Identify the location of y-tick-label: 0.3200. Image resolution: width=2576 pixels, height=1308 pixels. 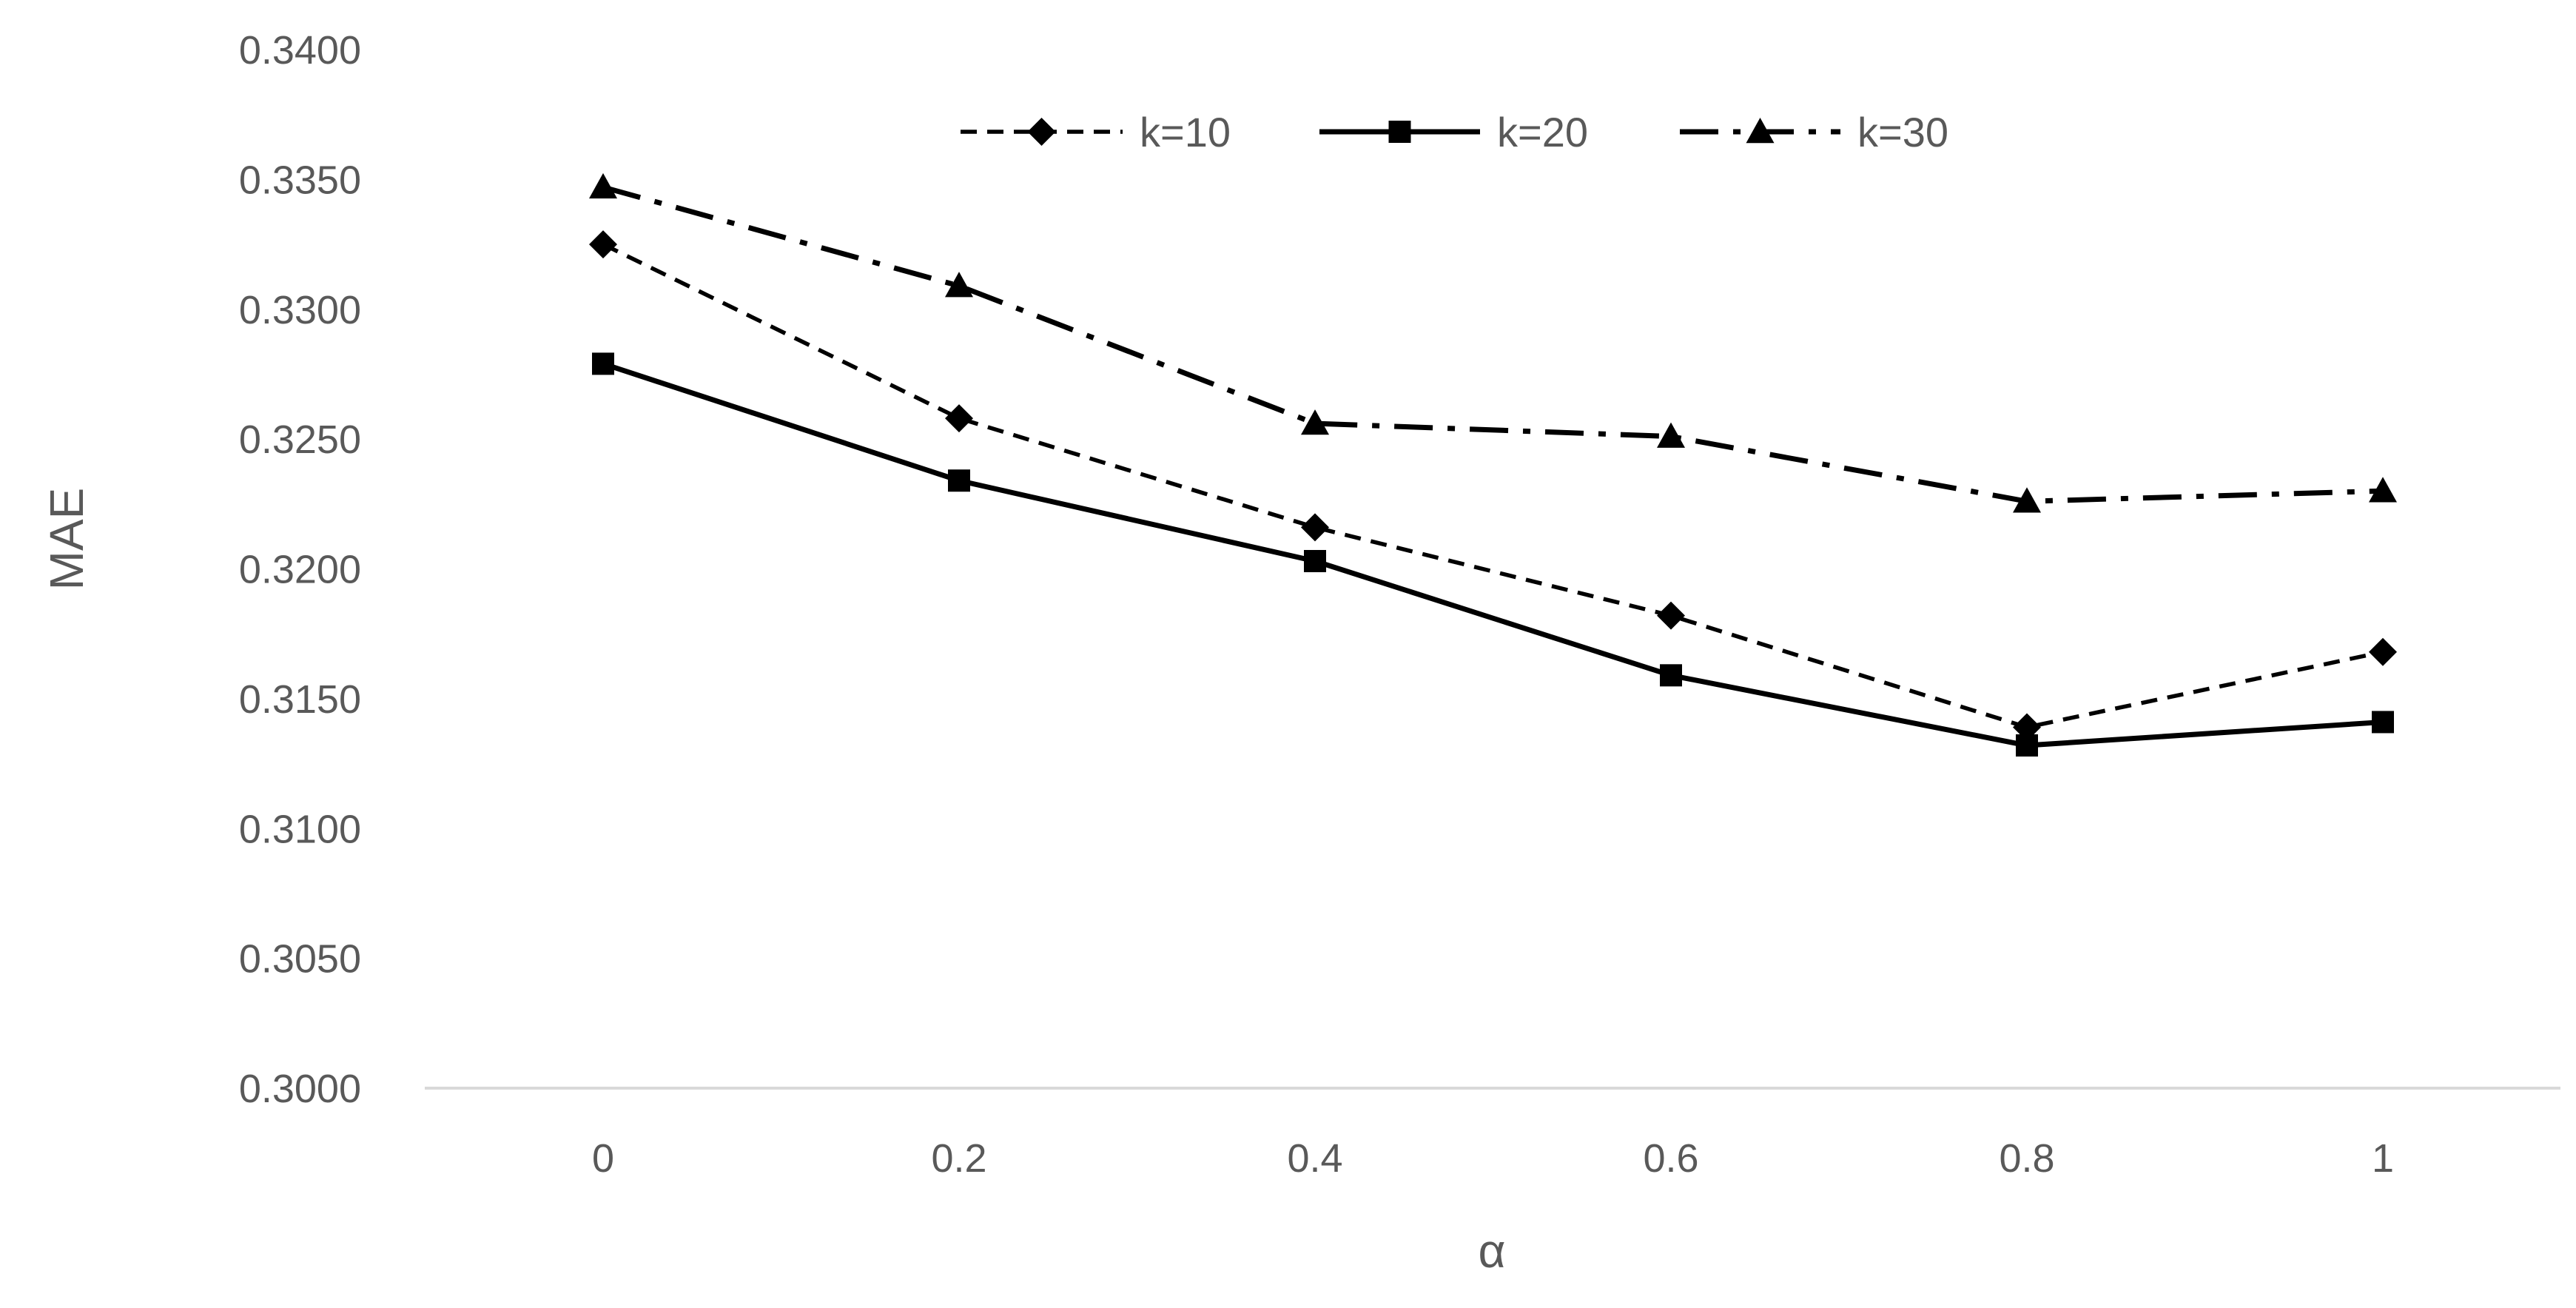
(300, 570).